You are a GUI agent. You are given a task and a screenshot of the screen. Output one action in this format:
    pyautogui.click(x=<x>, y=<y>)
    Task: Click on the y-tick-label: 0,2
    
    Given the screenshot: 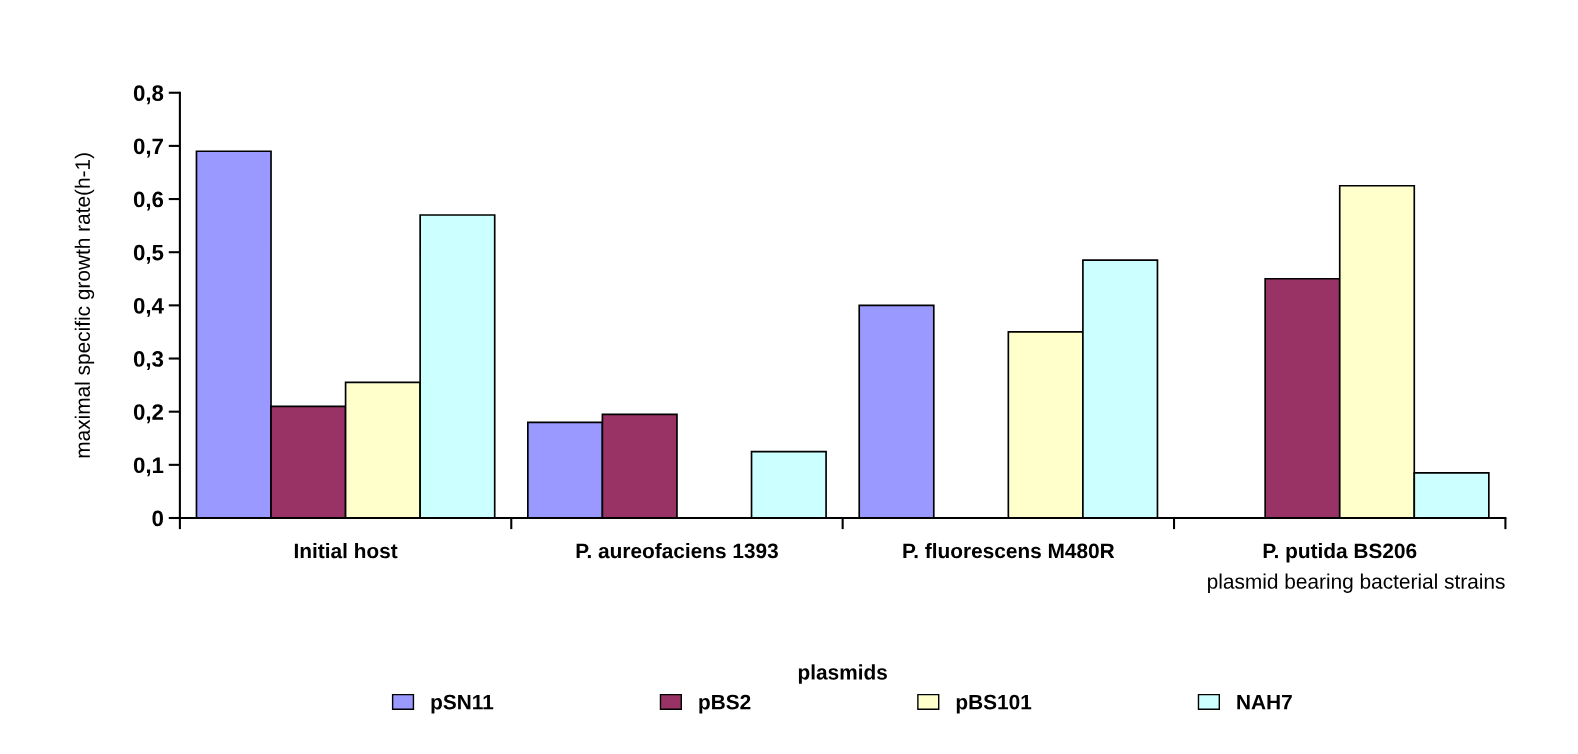 What is the action you would take?
    pyautogui.click(x=148, y=414)
    